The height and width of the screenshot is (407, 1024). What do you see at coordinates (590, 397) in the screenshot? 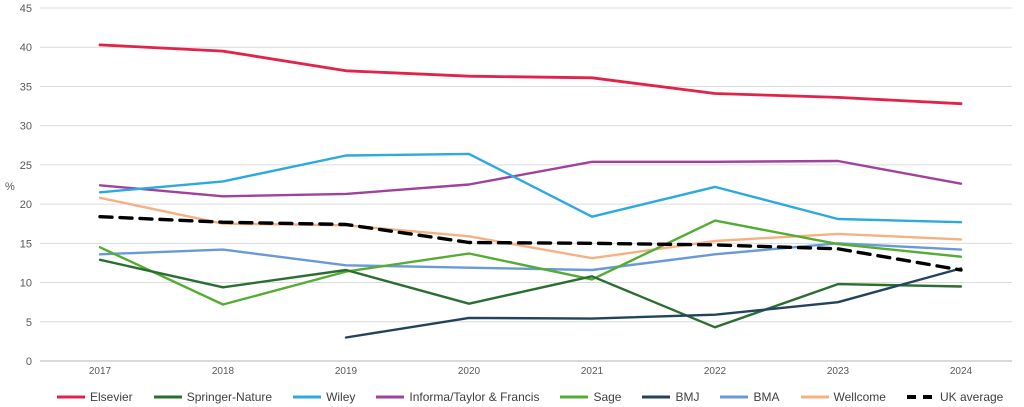
I see `legend-item-sage: Sage` at bounding box center [590, 397].